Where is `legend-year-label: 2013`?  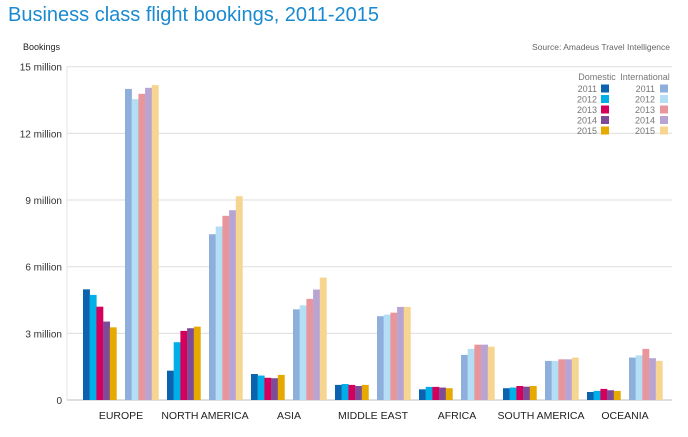
legend-year-label: 2013 is located at coordinates (587, 110).